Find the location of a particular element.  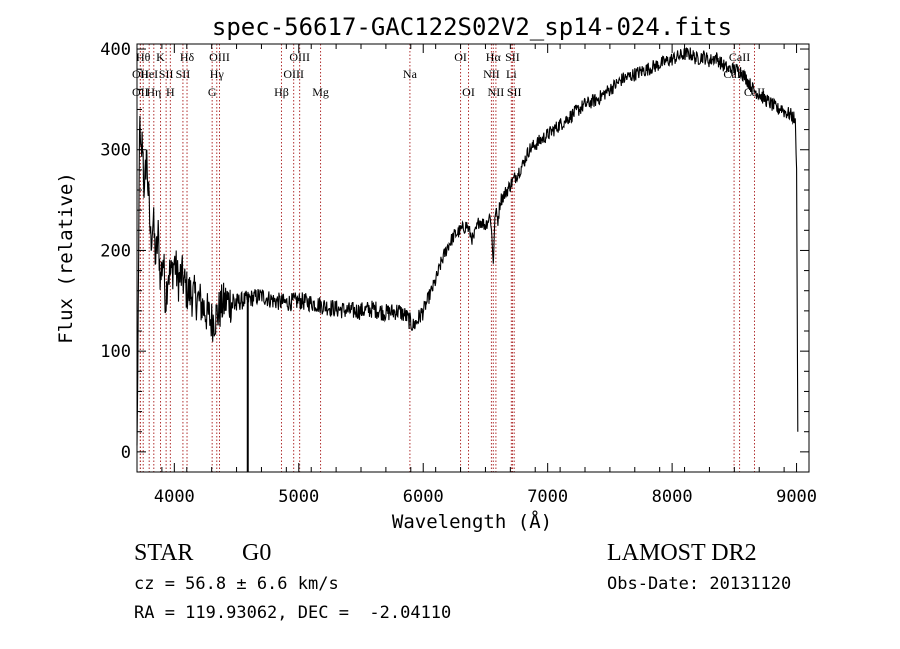

spectral-line-label: Hη is located at coordinates (153, 92).